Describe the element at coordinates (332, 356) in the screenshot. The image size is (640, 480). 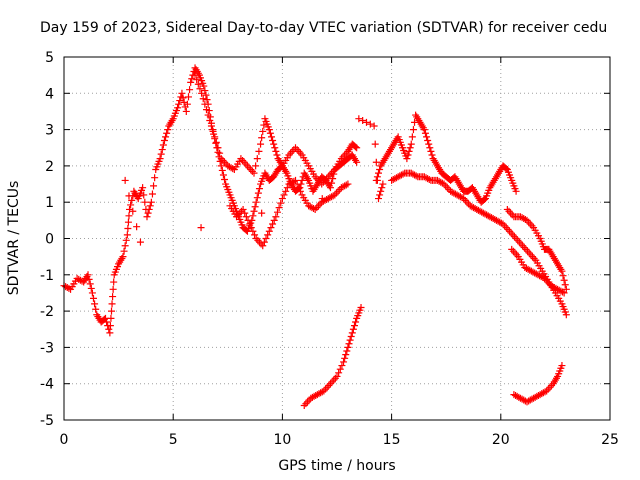
I see `series-track-low-ascending` at that location.